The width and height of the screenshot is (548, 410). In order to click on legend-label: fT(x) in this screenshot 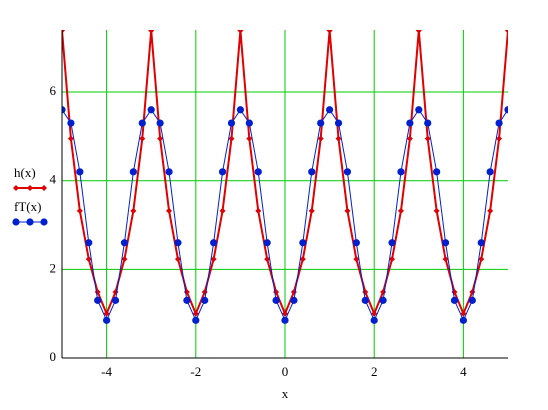, I will do `click(27, 206)`.